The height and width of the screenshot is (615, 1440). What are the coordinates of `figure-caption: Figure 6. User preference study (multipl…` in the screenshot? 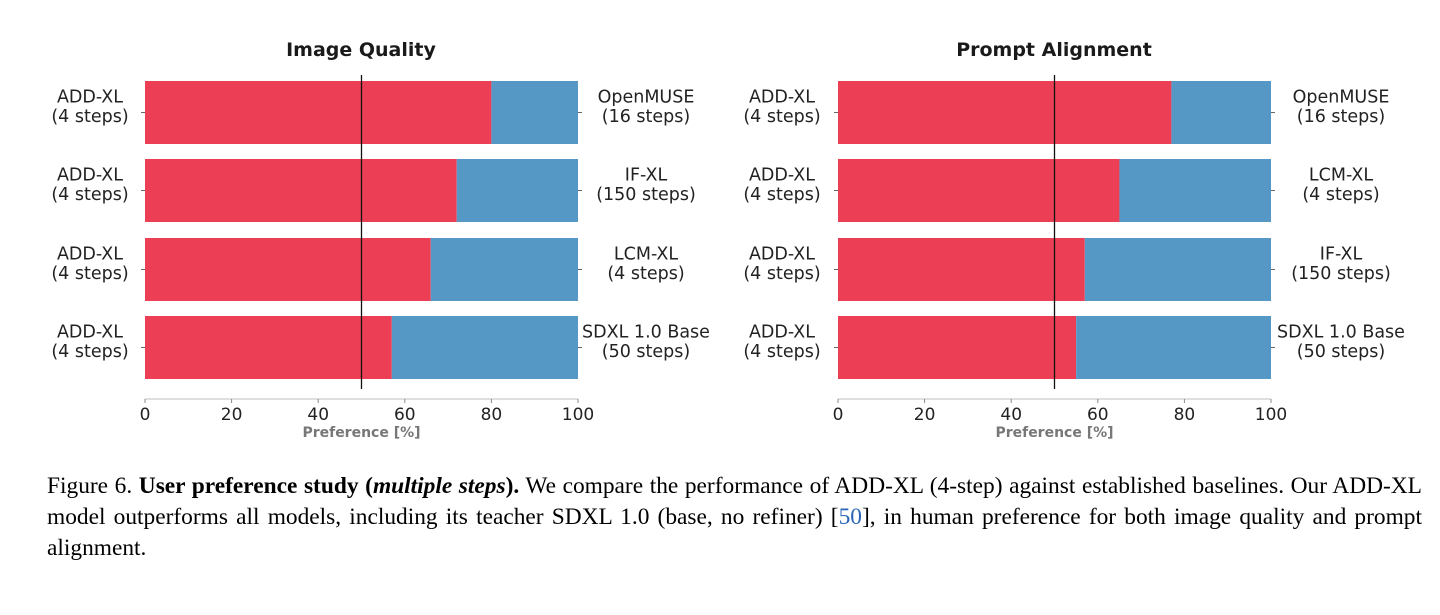 It's located at (734, 517).